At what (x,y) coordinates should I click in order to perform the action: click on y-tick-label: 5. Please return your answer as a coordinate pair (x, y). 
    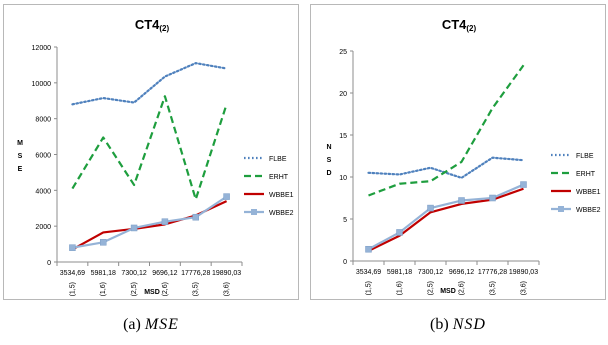
    Looking at the image, I should click on (345, 220).